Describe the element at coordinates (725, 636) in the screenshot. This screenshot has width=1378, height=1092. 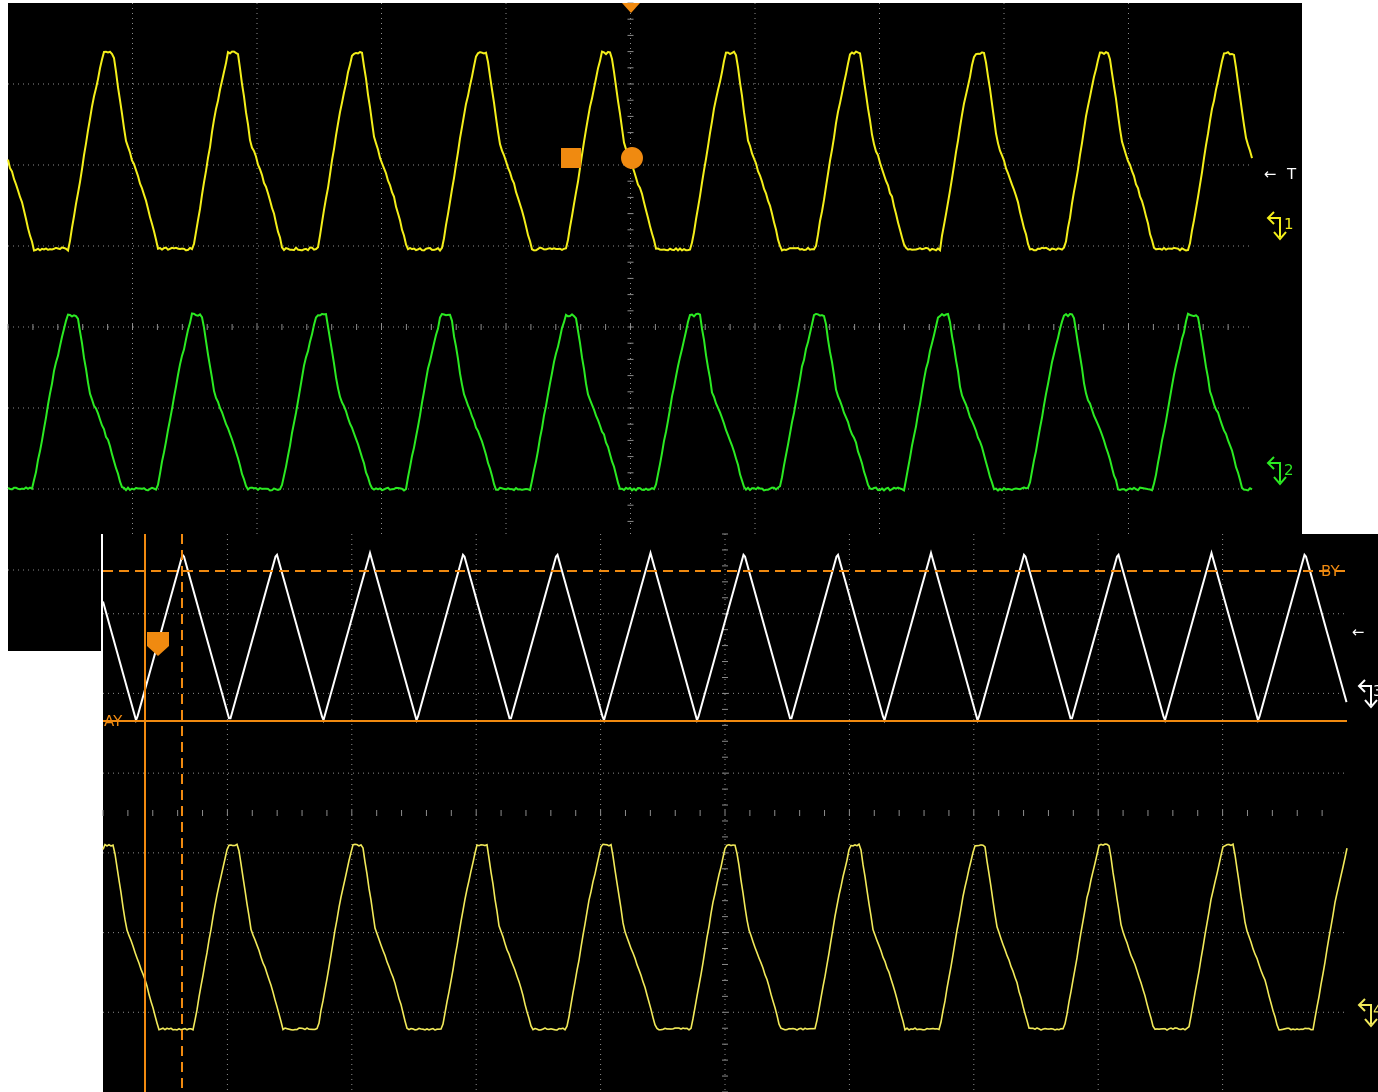
I see `ch3-waveform` at that location.